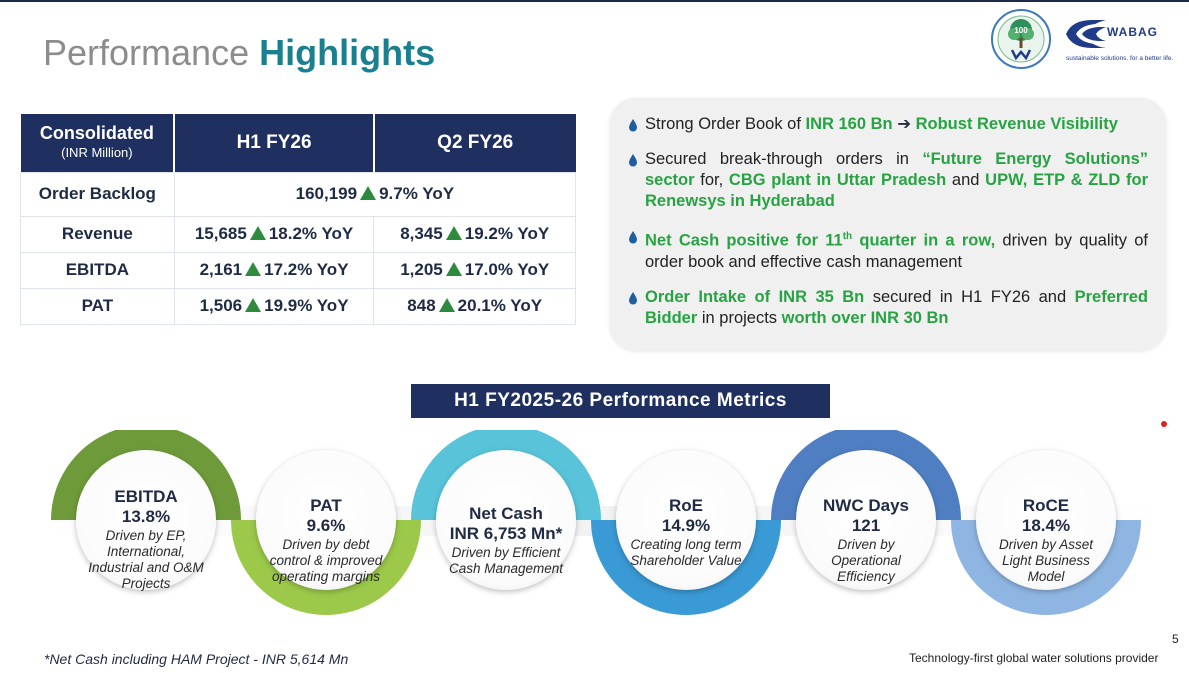 This screenshot has width=1189, height=673. Describe the element at coordinates (896, 307) in the screenshot. I see `emphasis: Preferred Bidder` at that location.